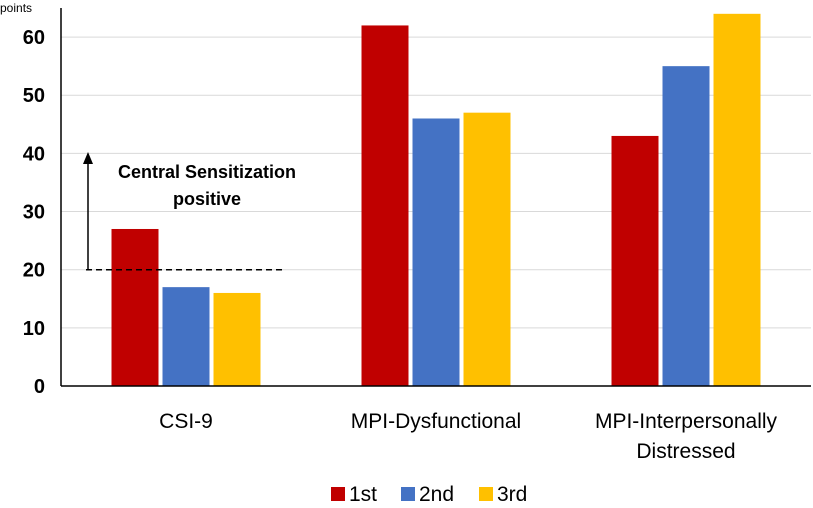 This screenshot has width=813, height=508. I want to click on category-label: MPI-Interpersonally, so click(686, 421).